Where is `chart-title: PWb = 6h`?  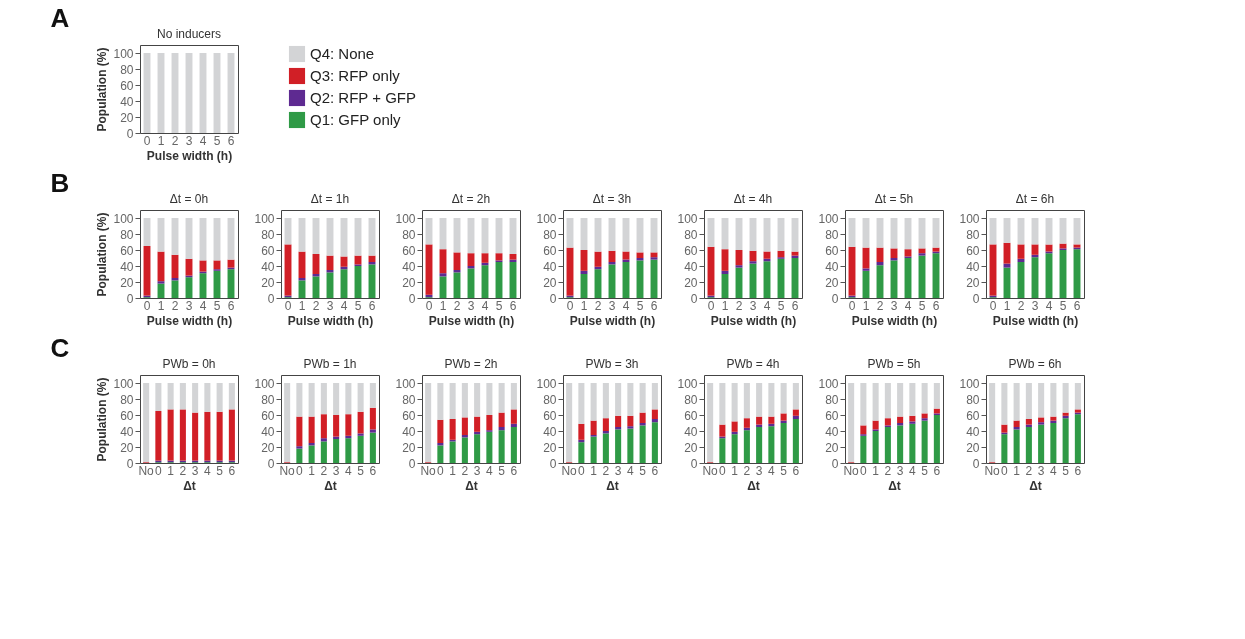
chart-title: PWb = 6h is located at coordinates (1035, 364).